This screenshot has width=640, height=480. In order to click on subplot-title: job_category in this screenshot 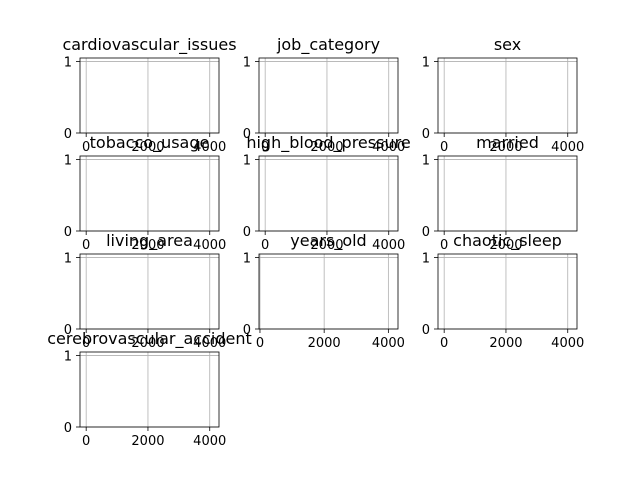, I will do `click(328, 45)`.